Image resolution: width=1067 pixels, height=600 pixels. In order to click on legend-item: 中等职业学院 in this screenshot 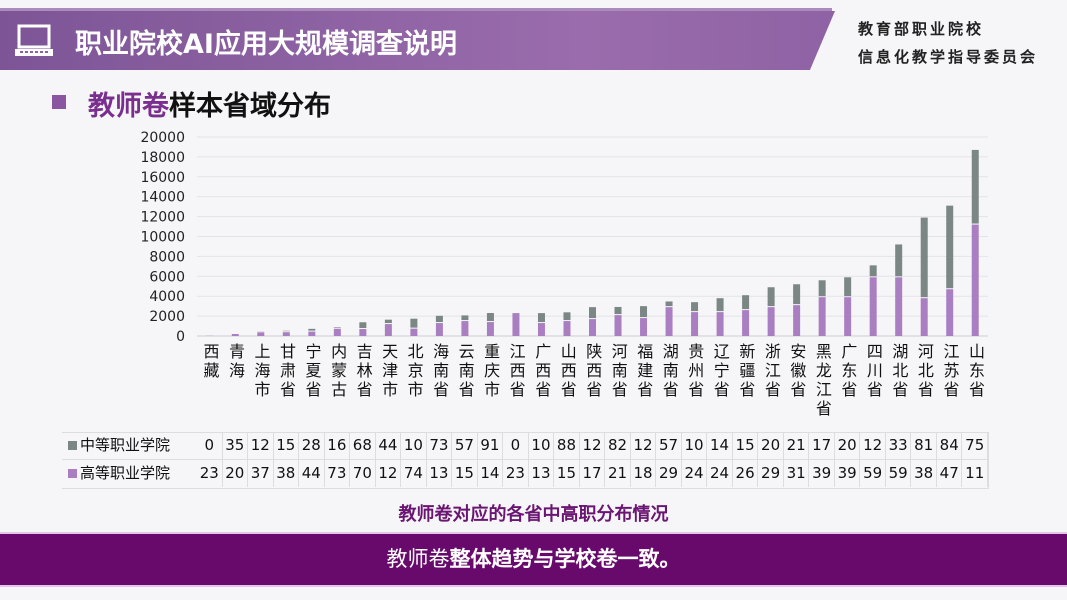, I will do `click(119, 445)`.